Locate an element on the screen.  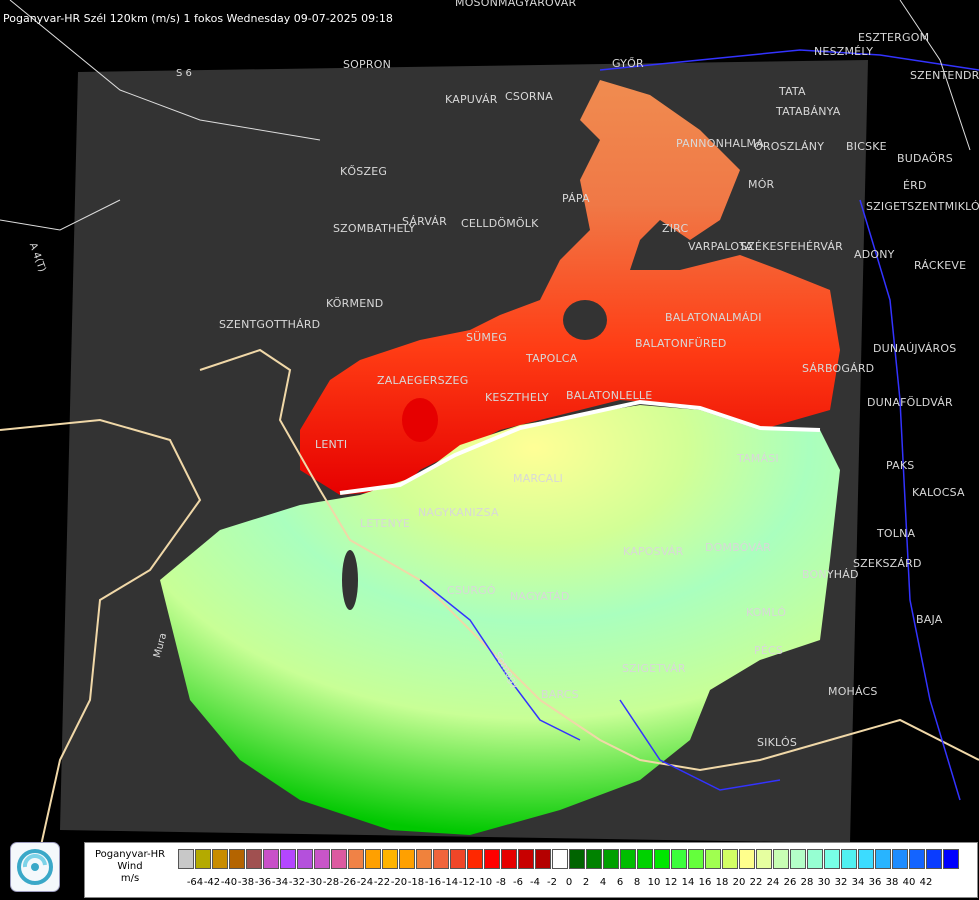
city-label: SZENTGOTTHÁRD is located at coordinates (270, 324).